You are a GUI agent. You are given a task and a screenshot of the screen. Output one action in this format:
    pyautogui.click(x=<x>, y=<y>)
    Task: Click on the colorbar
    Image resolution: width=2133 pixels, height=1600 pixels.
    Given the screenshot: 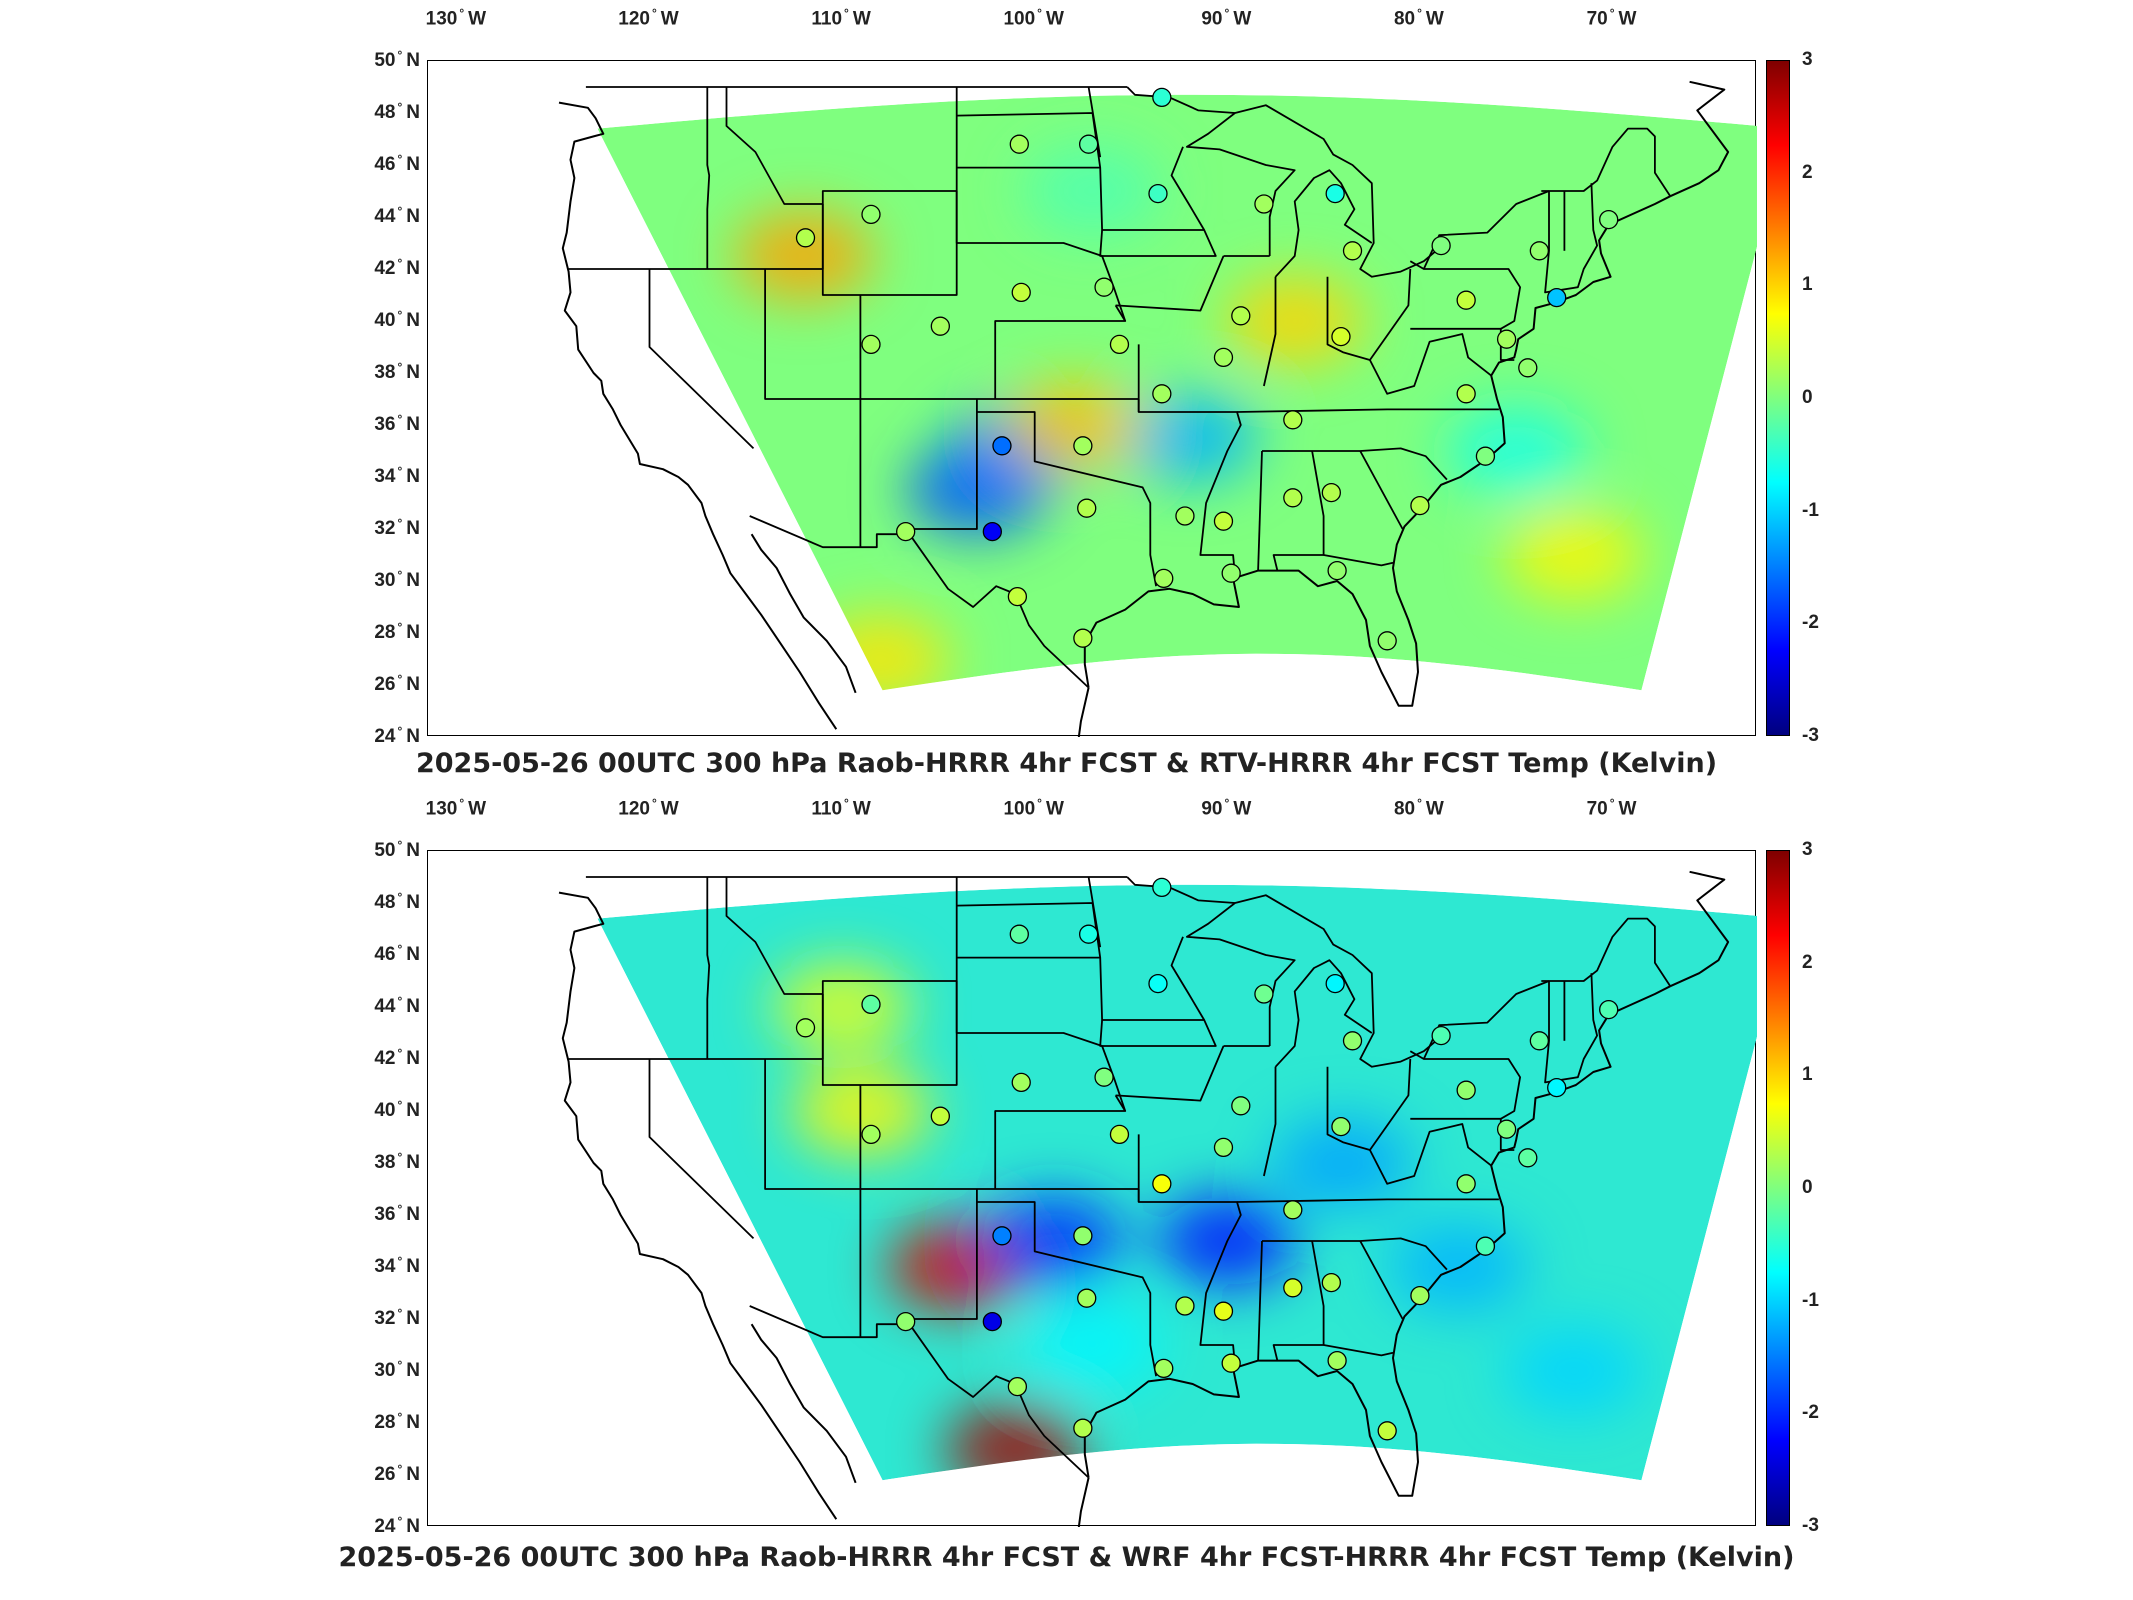 What is the action you would take?
    pyautogui.click(x=1778, y=398)
    